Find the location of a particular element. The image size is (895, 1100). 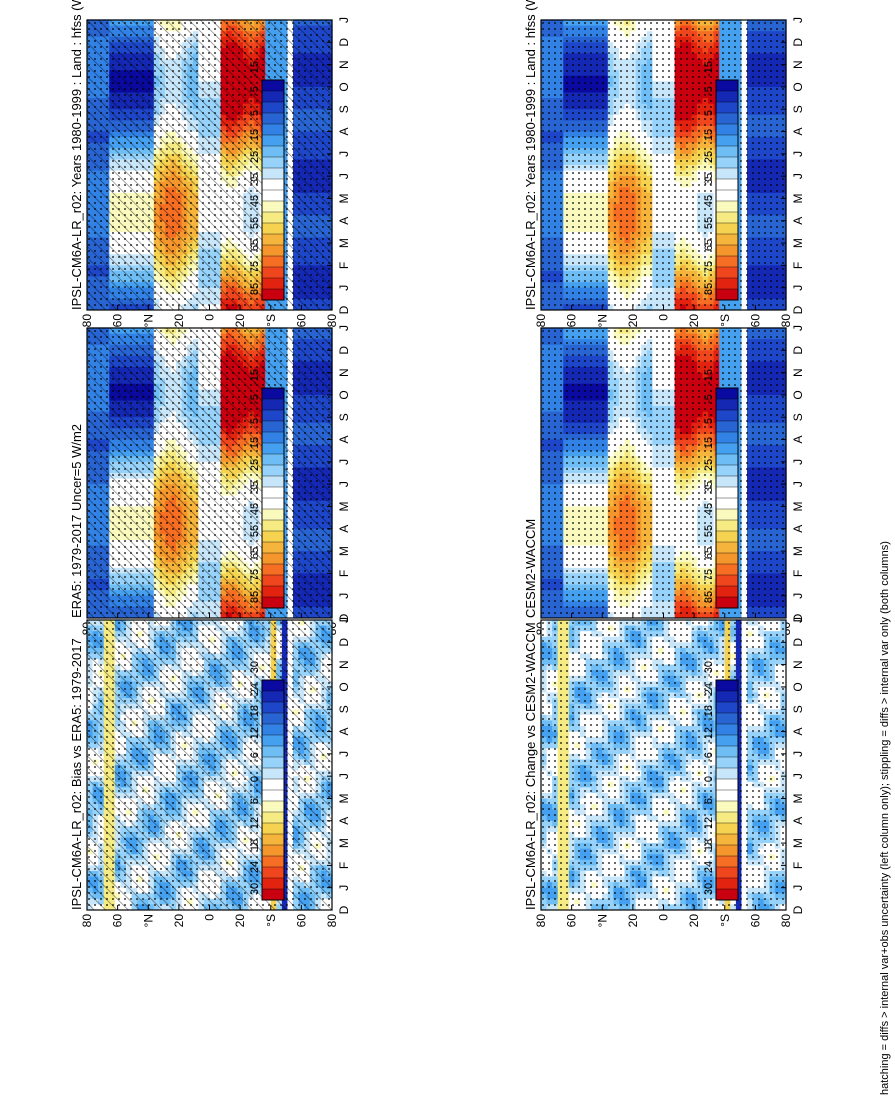

colorbar-label: 45 is located at coordinates (255, 201).